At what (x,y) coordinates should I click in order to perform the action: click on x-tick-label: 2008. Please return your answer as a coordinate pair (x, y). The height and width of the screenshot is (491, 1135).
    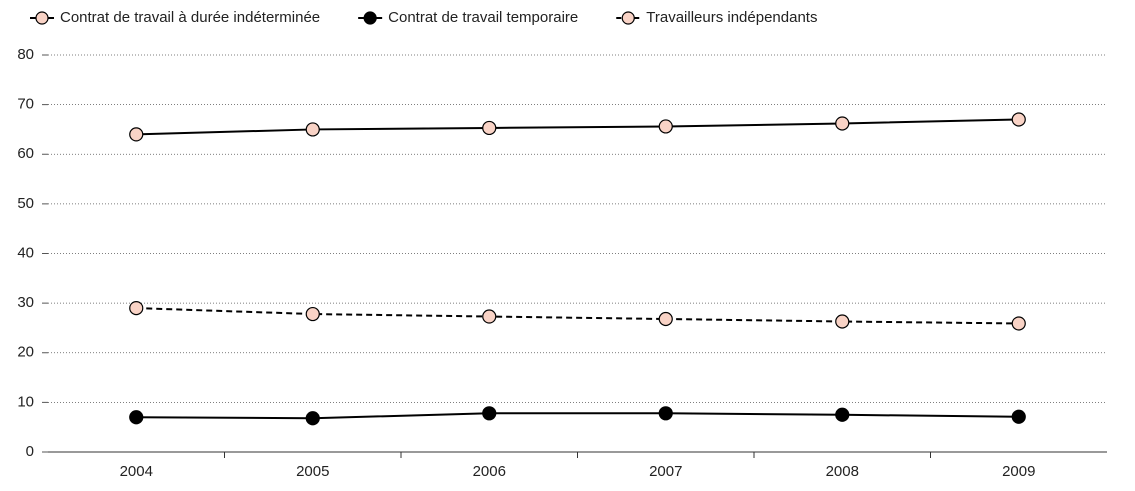
    Looking at the image, I should click on (842, 471).